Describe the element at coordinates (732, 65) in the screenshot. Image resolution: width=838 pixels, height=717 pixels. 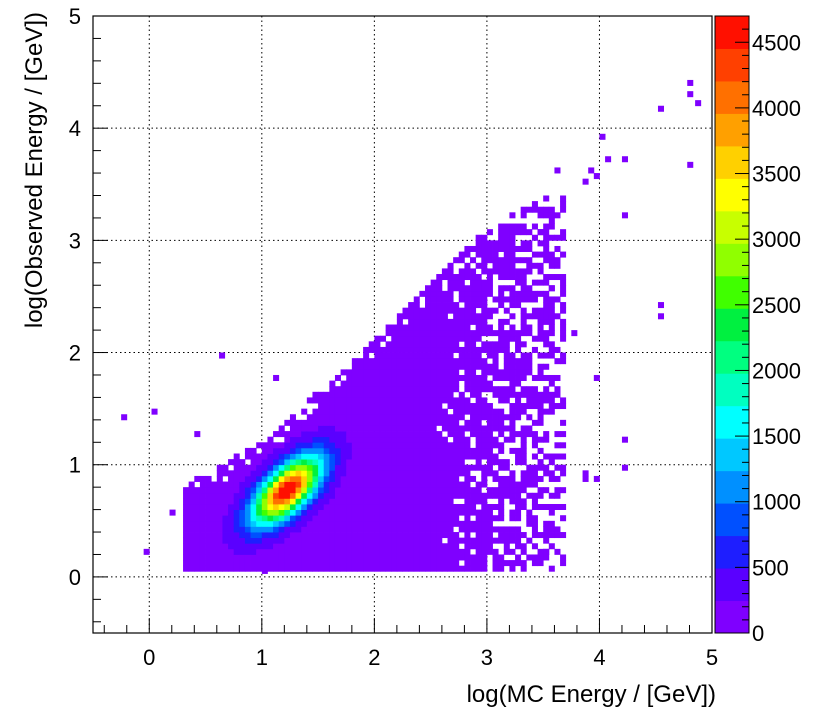
I see `colorbar-segment` at that location.